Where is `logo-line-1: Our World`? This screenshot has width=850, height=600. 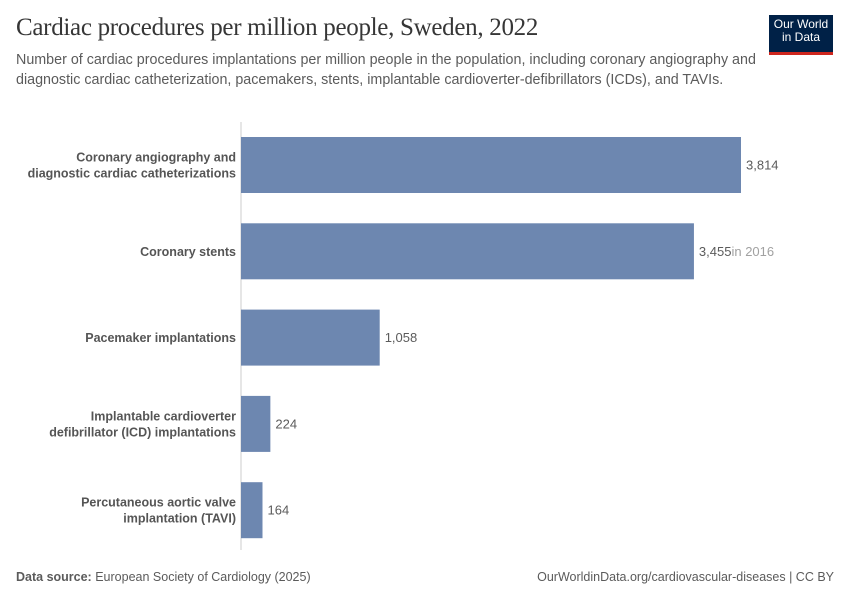 logo-line-1: Our World is located at coordinates (801, 24).